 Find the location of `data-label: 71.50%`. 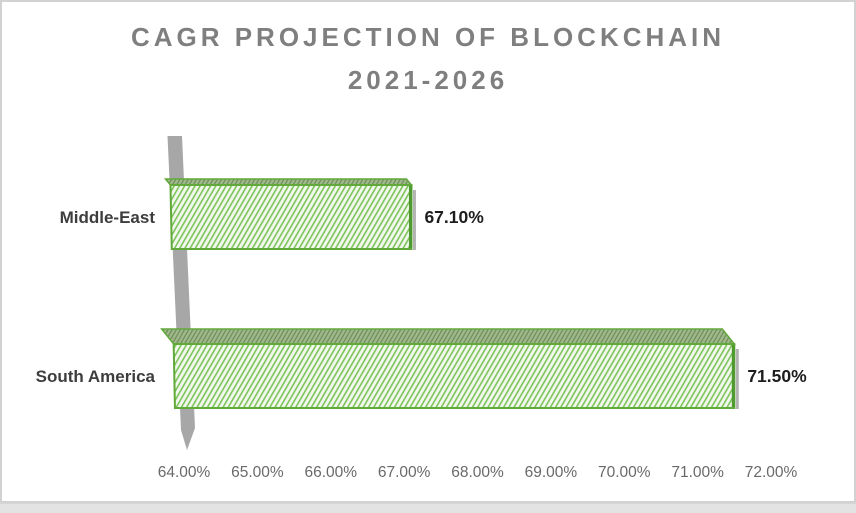

data-label: 71.50% is located at coordinates (777, 376).